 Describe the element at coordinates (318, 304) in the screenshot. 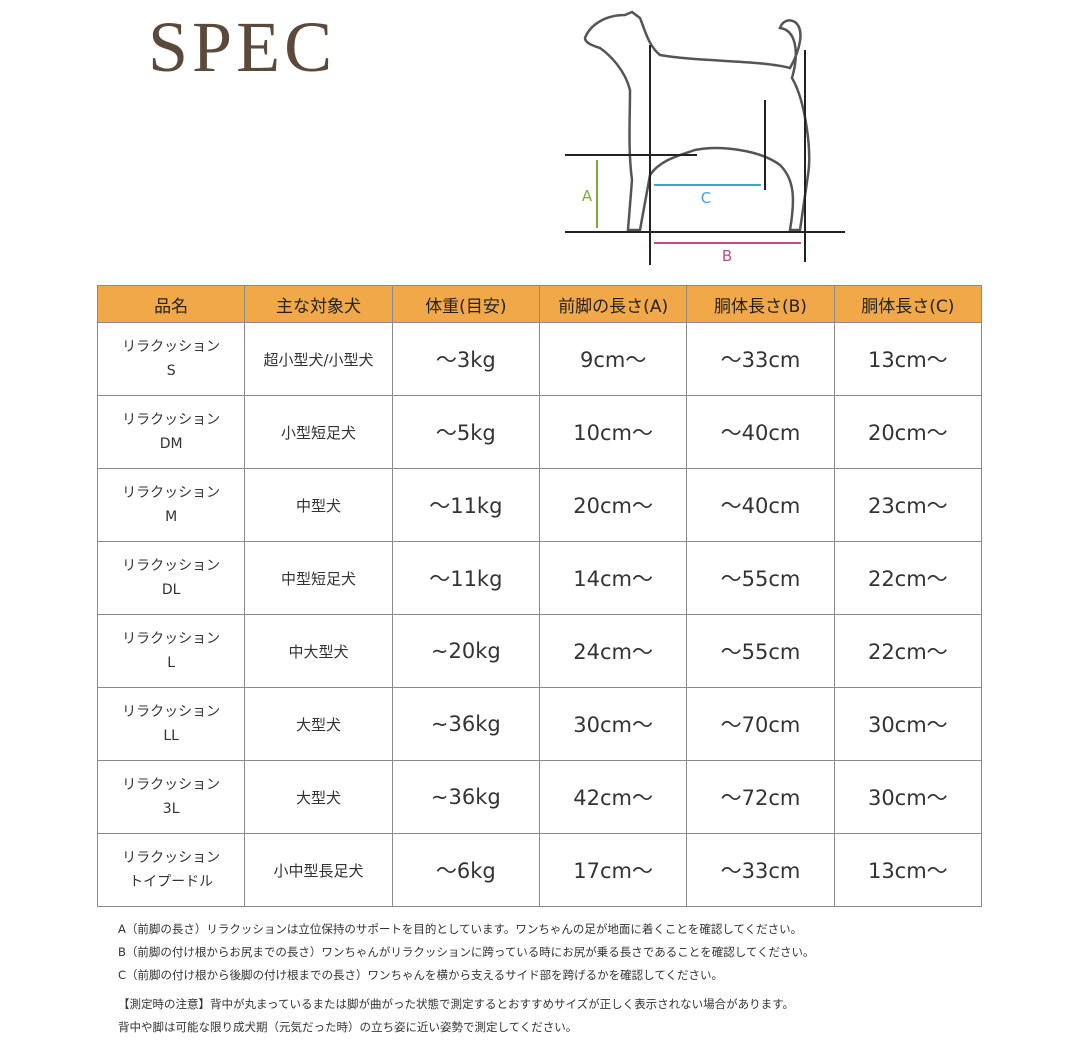

I see `column-header: 主な対象犬` at that location.